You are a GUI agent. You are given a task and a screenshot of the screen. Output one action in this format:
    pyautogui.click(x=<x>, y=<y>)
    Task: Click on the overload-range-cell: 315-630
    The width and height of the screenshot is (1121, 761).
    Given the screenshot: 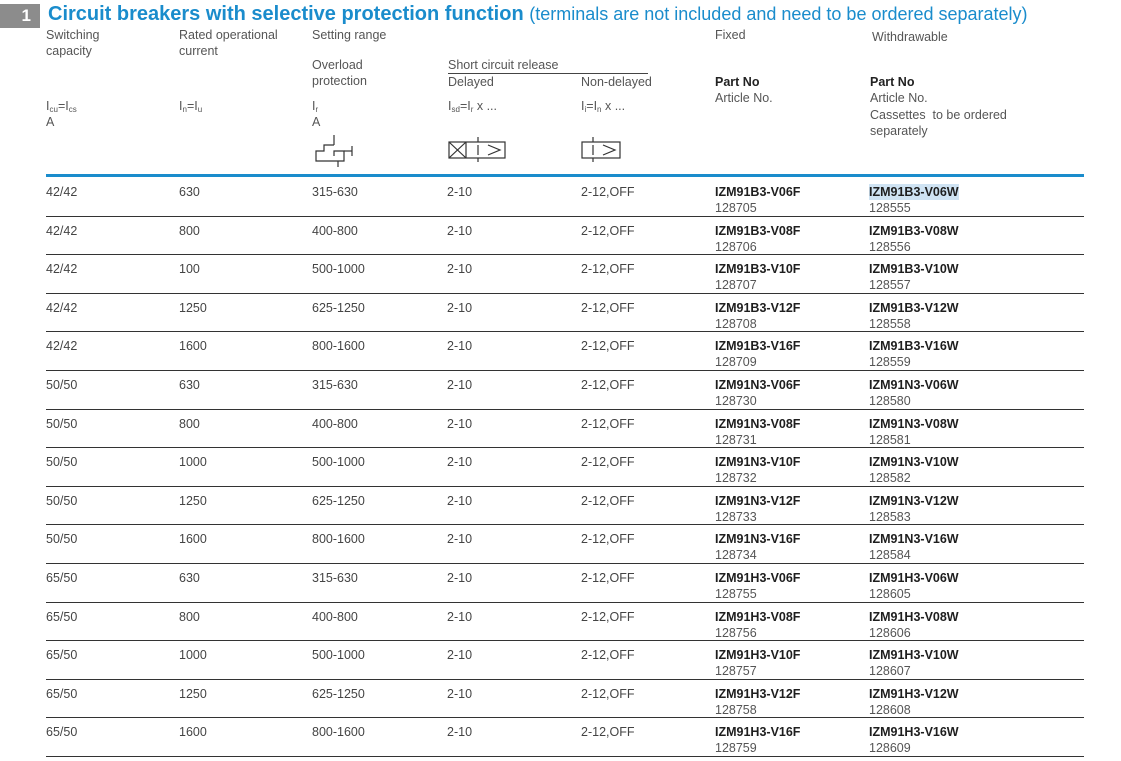 What is the action you would take?
    pyautogui.click(x=335, y=385)
    